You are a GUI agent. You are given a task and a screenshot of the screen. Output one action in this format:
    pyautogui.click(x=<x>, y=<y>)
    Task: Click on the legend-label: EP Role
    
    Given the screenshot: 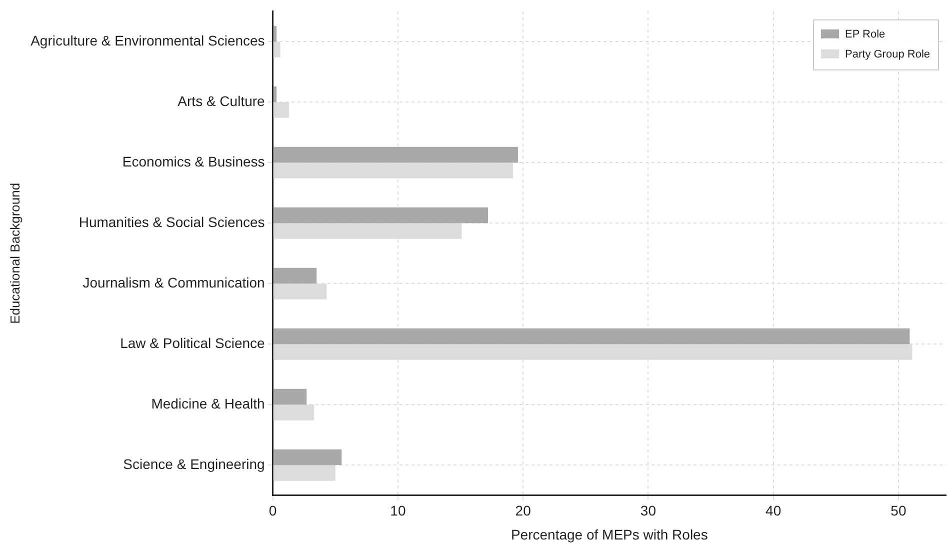 What is the action you would take?
    pyautogui.click(x=865, y=34)
    